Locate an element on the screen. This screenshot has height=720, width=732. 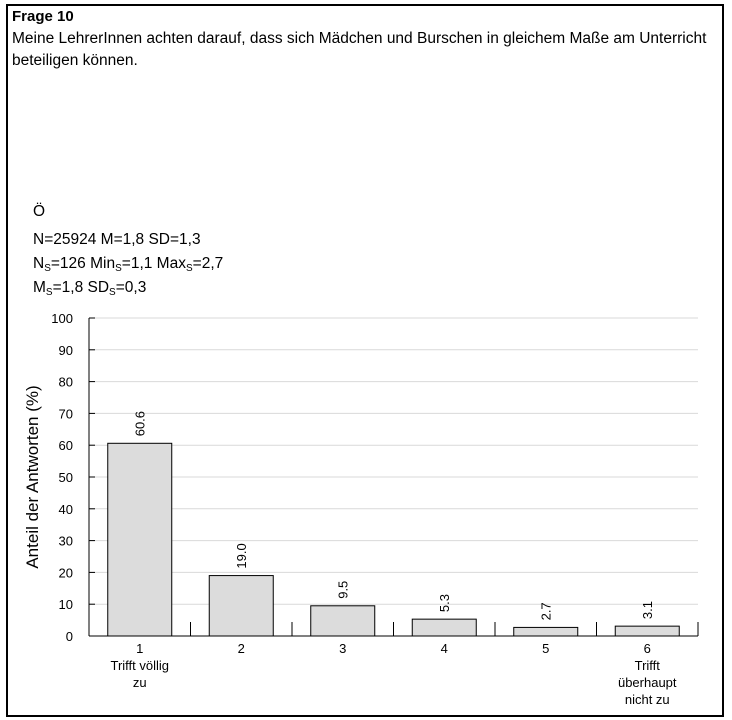
y-tick-label: 90 is located at coordinates (66, 350).